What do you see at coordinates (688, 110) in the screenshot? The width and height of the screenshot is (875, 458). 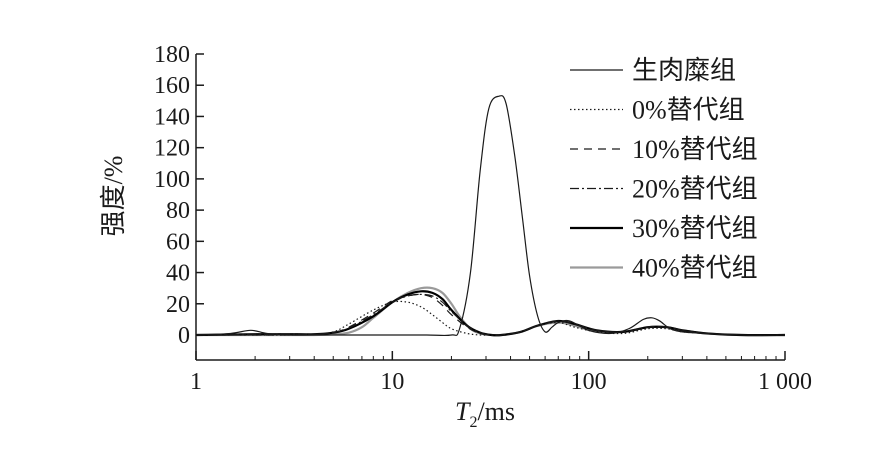 I see `legend-label-1: 0%替代组` at bounding box center [688, 110].